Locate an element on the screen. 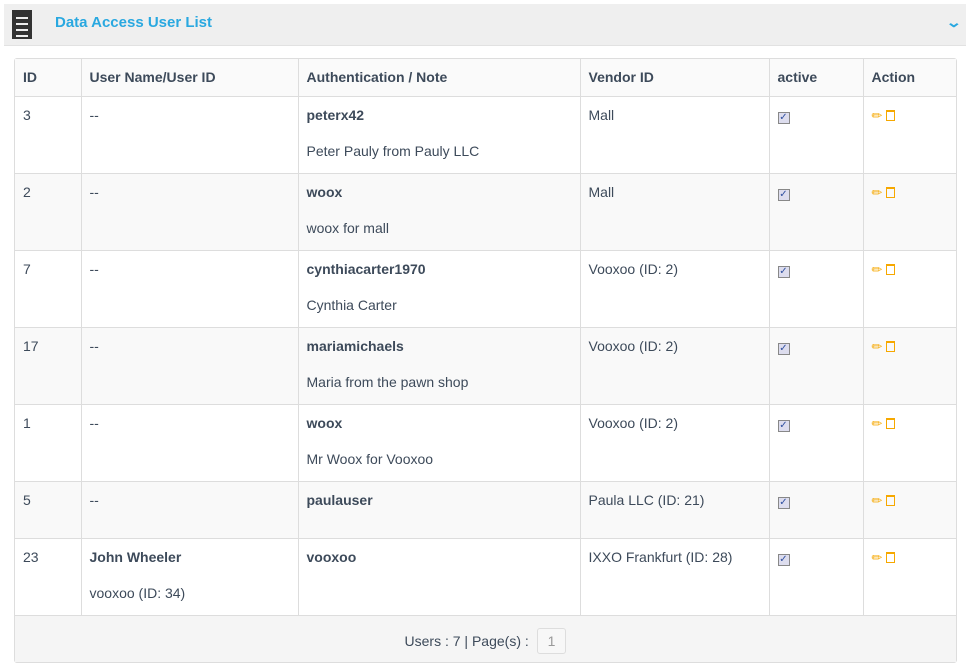  cell-auth: cynthiacarter1970 Cynthia Carter is located at coordinates (439, 289).